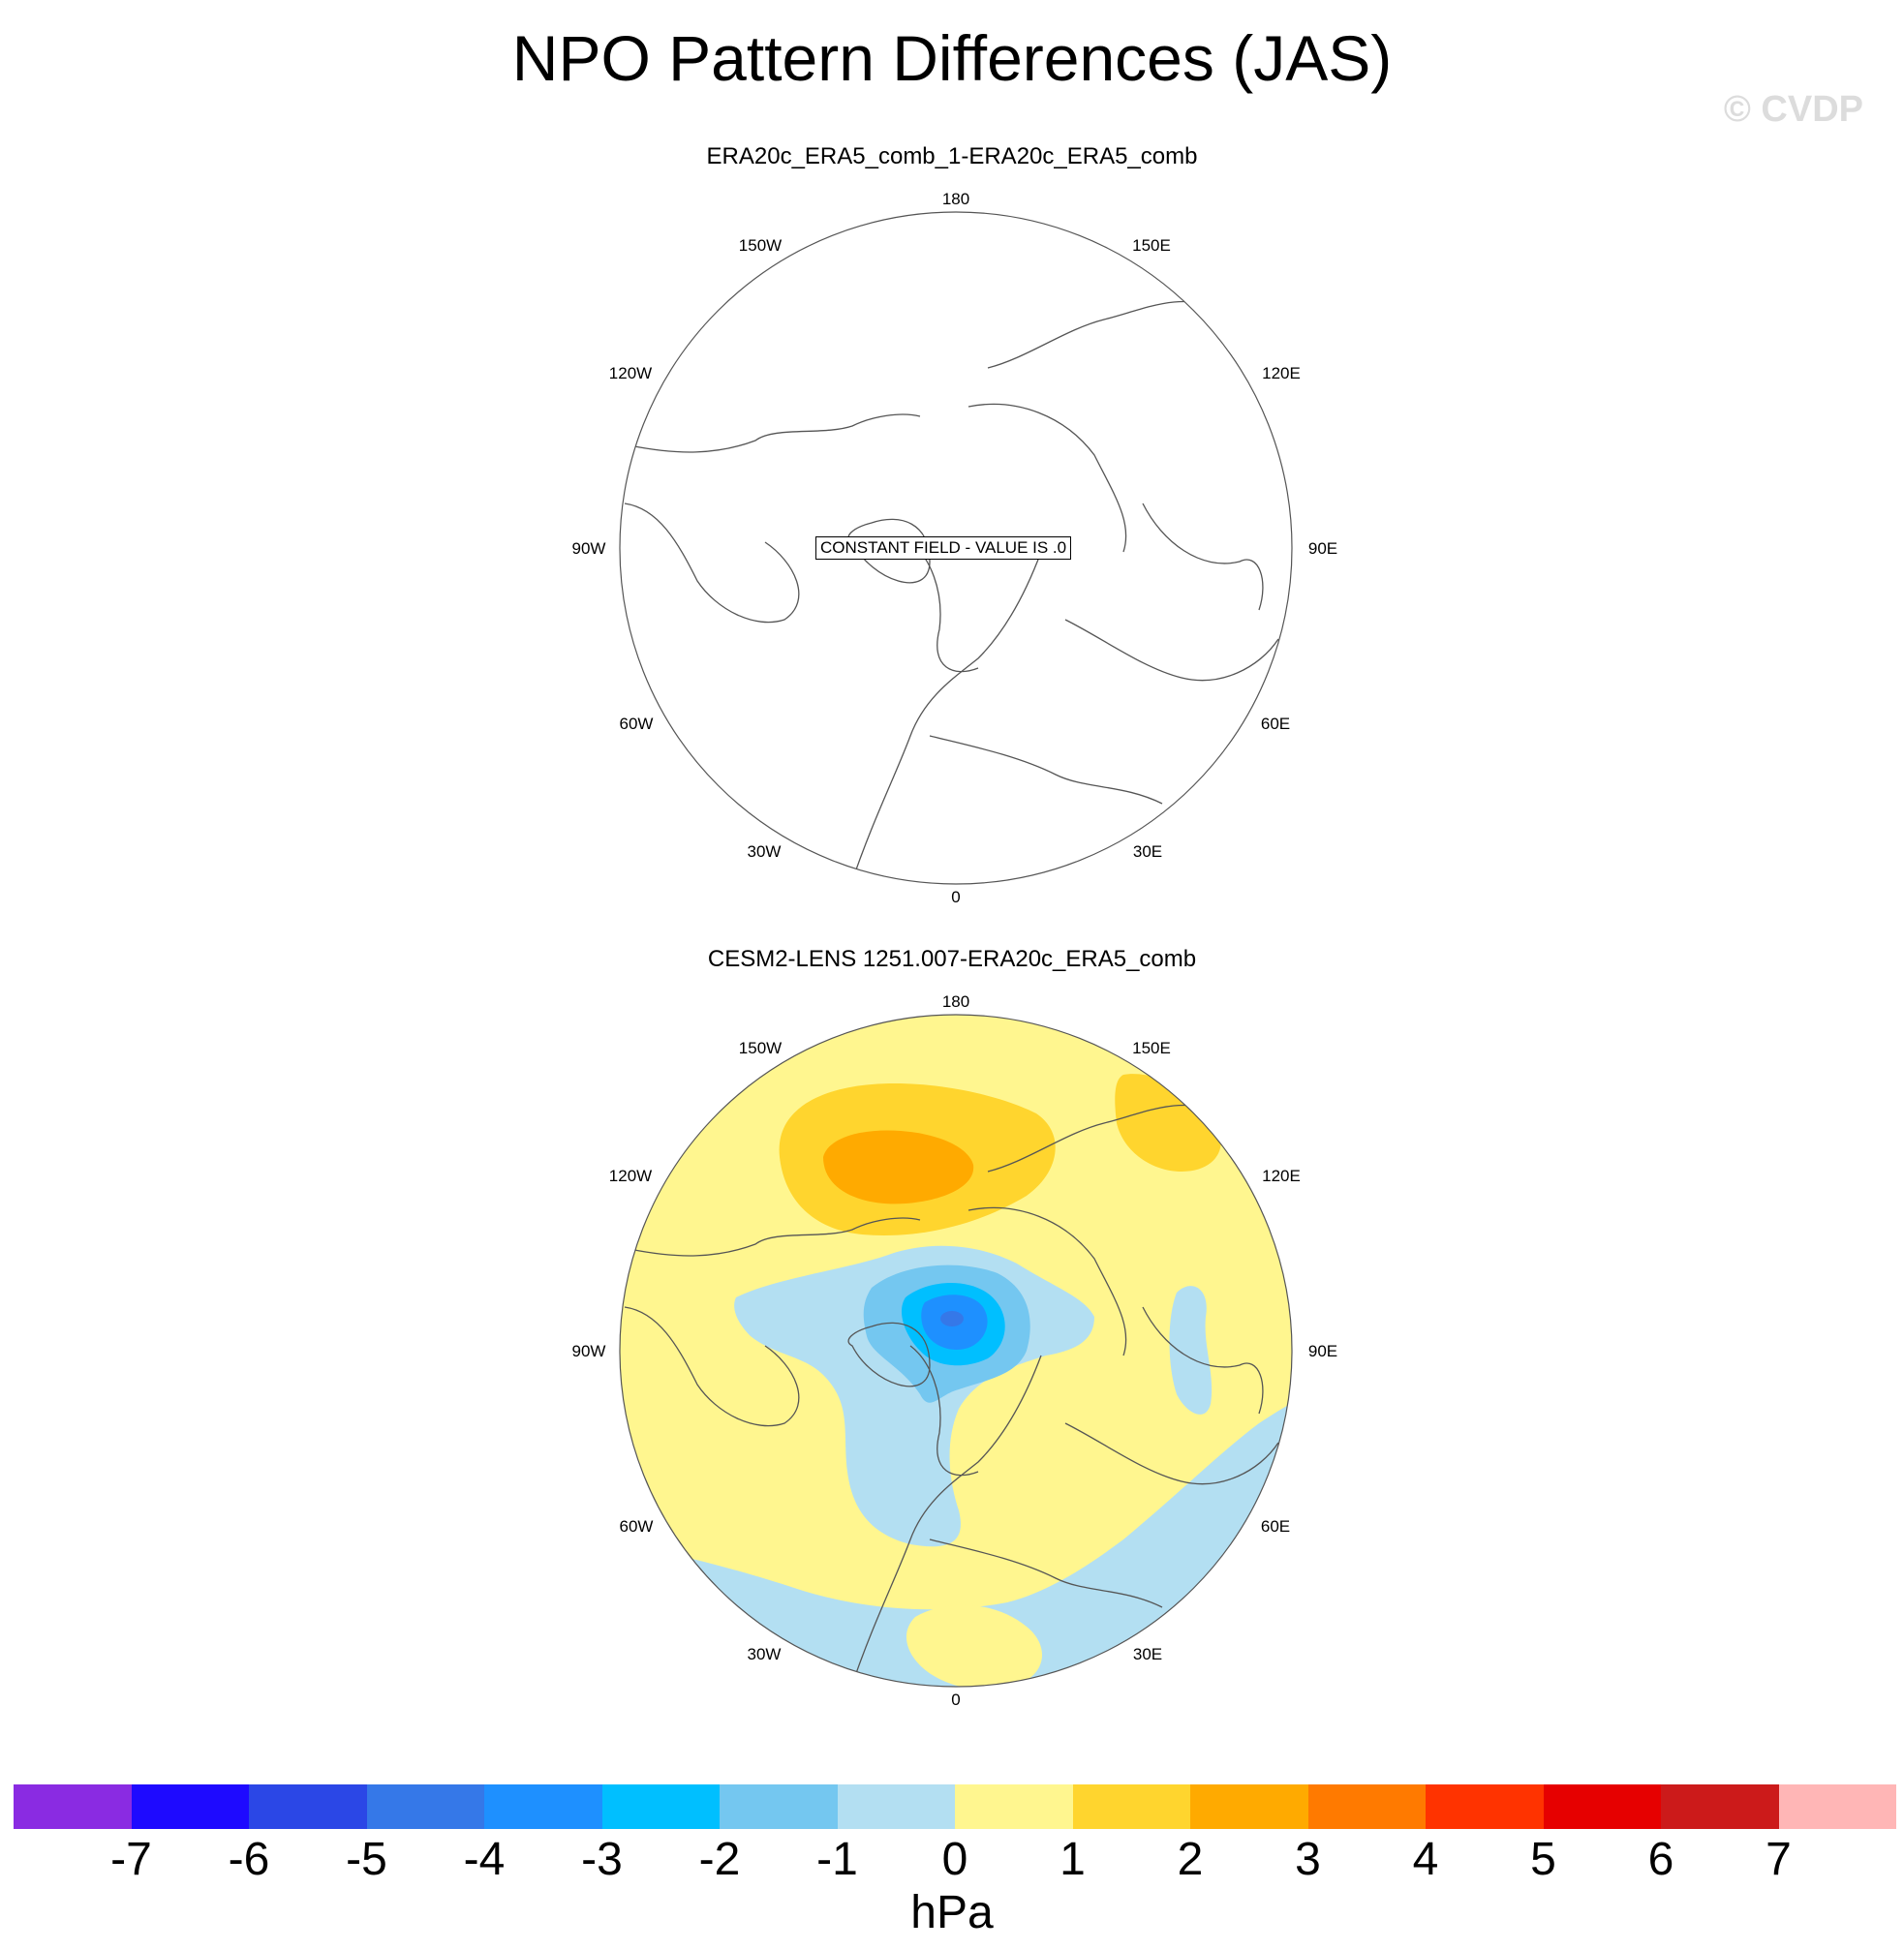 The height and width of the screenshot is (1950, 1904). What do you see at coordinates (1152, 245) in the screenshot?
I see `p1-lon-150e: 150E` at bounding box center [1152, 245].